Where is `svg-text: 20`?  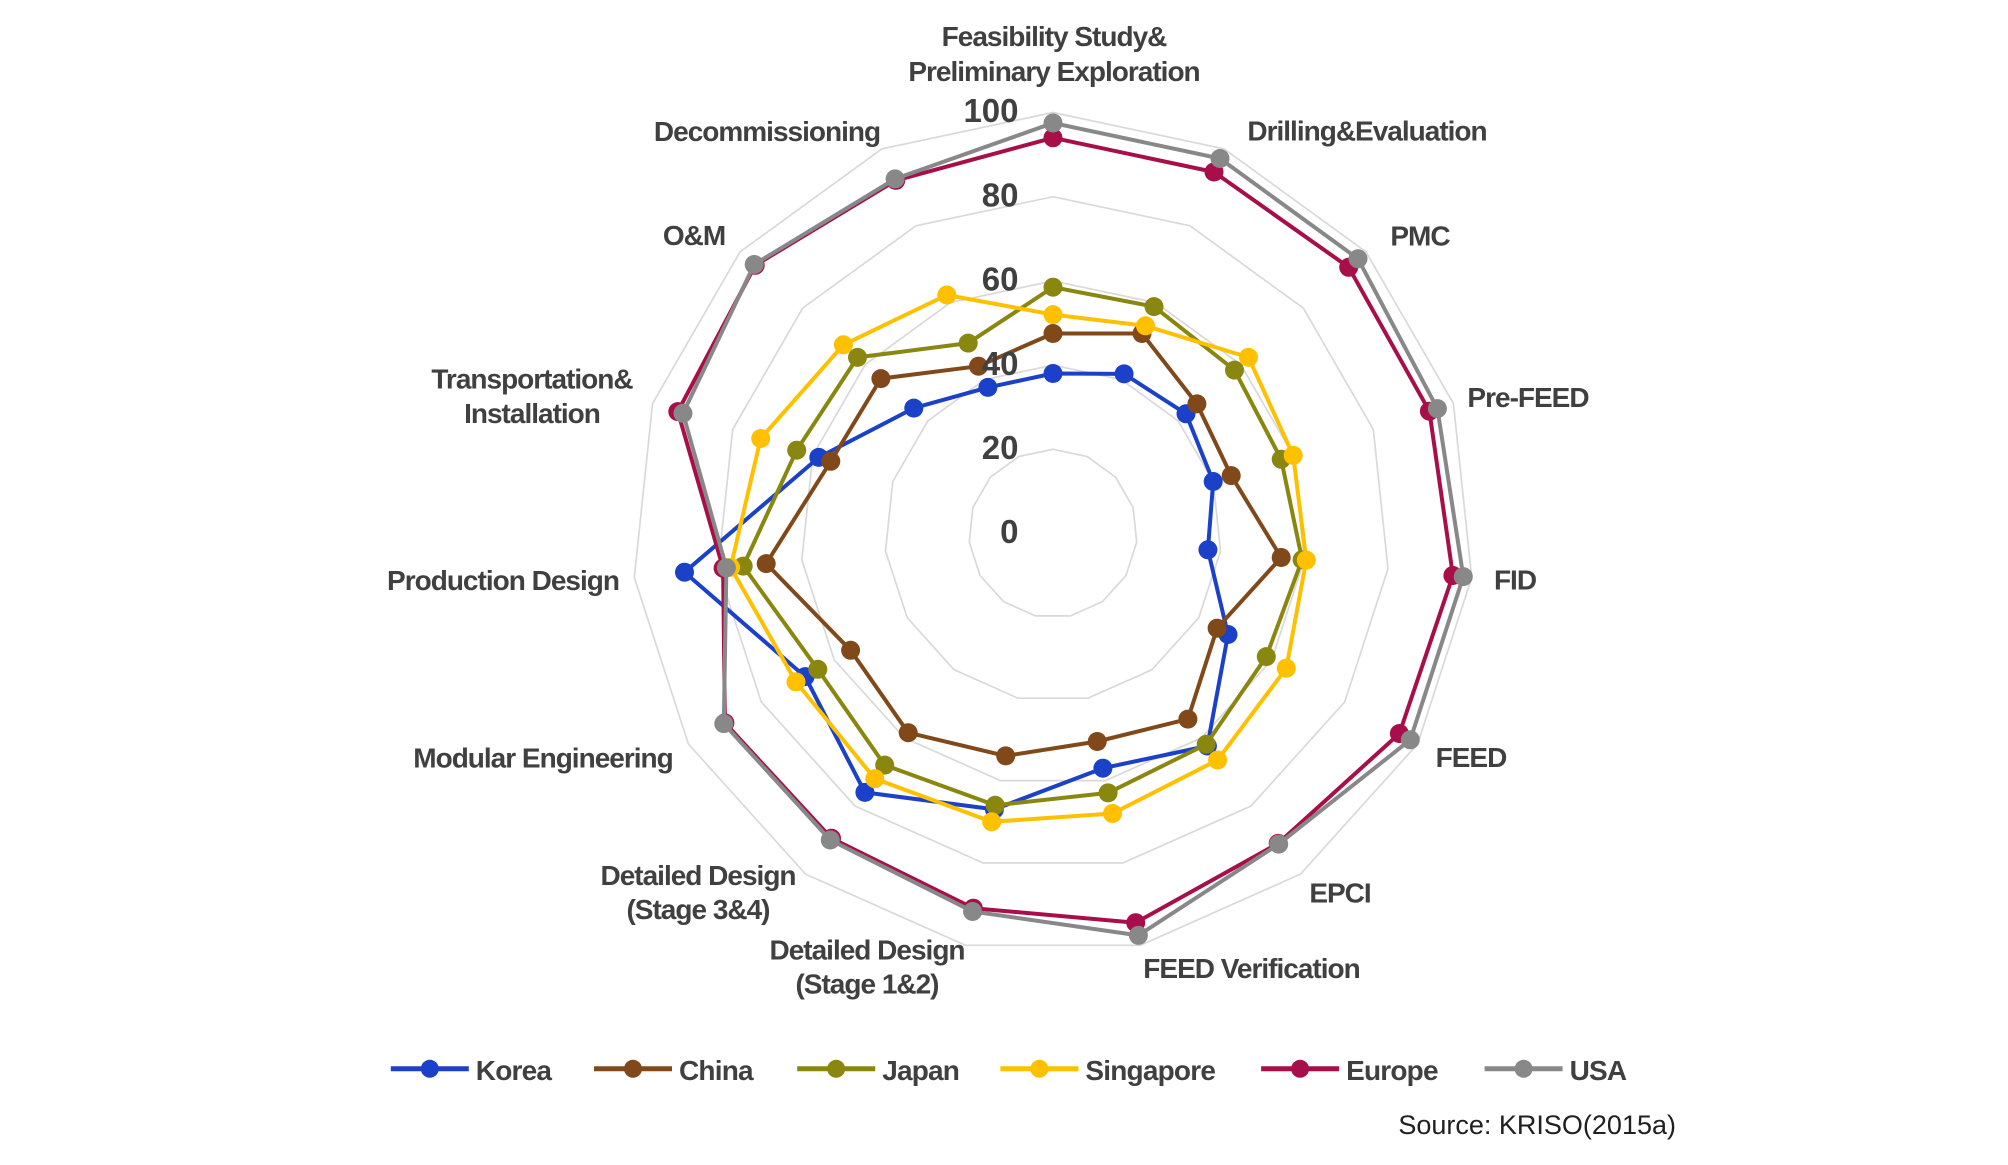 svg-text: 20 is located at coordinates (1000, 447).